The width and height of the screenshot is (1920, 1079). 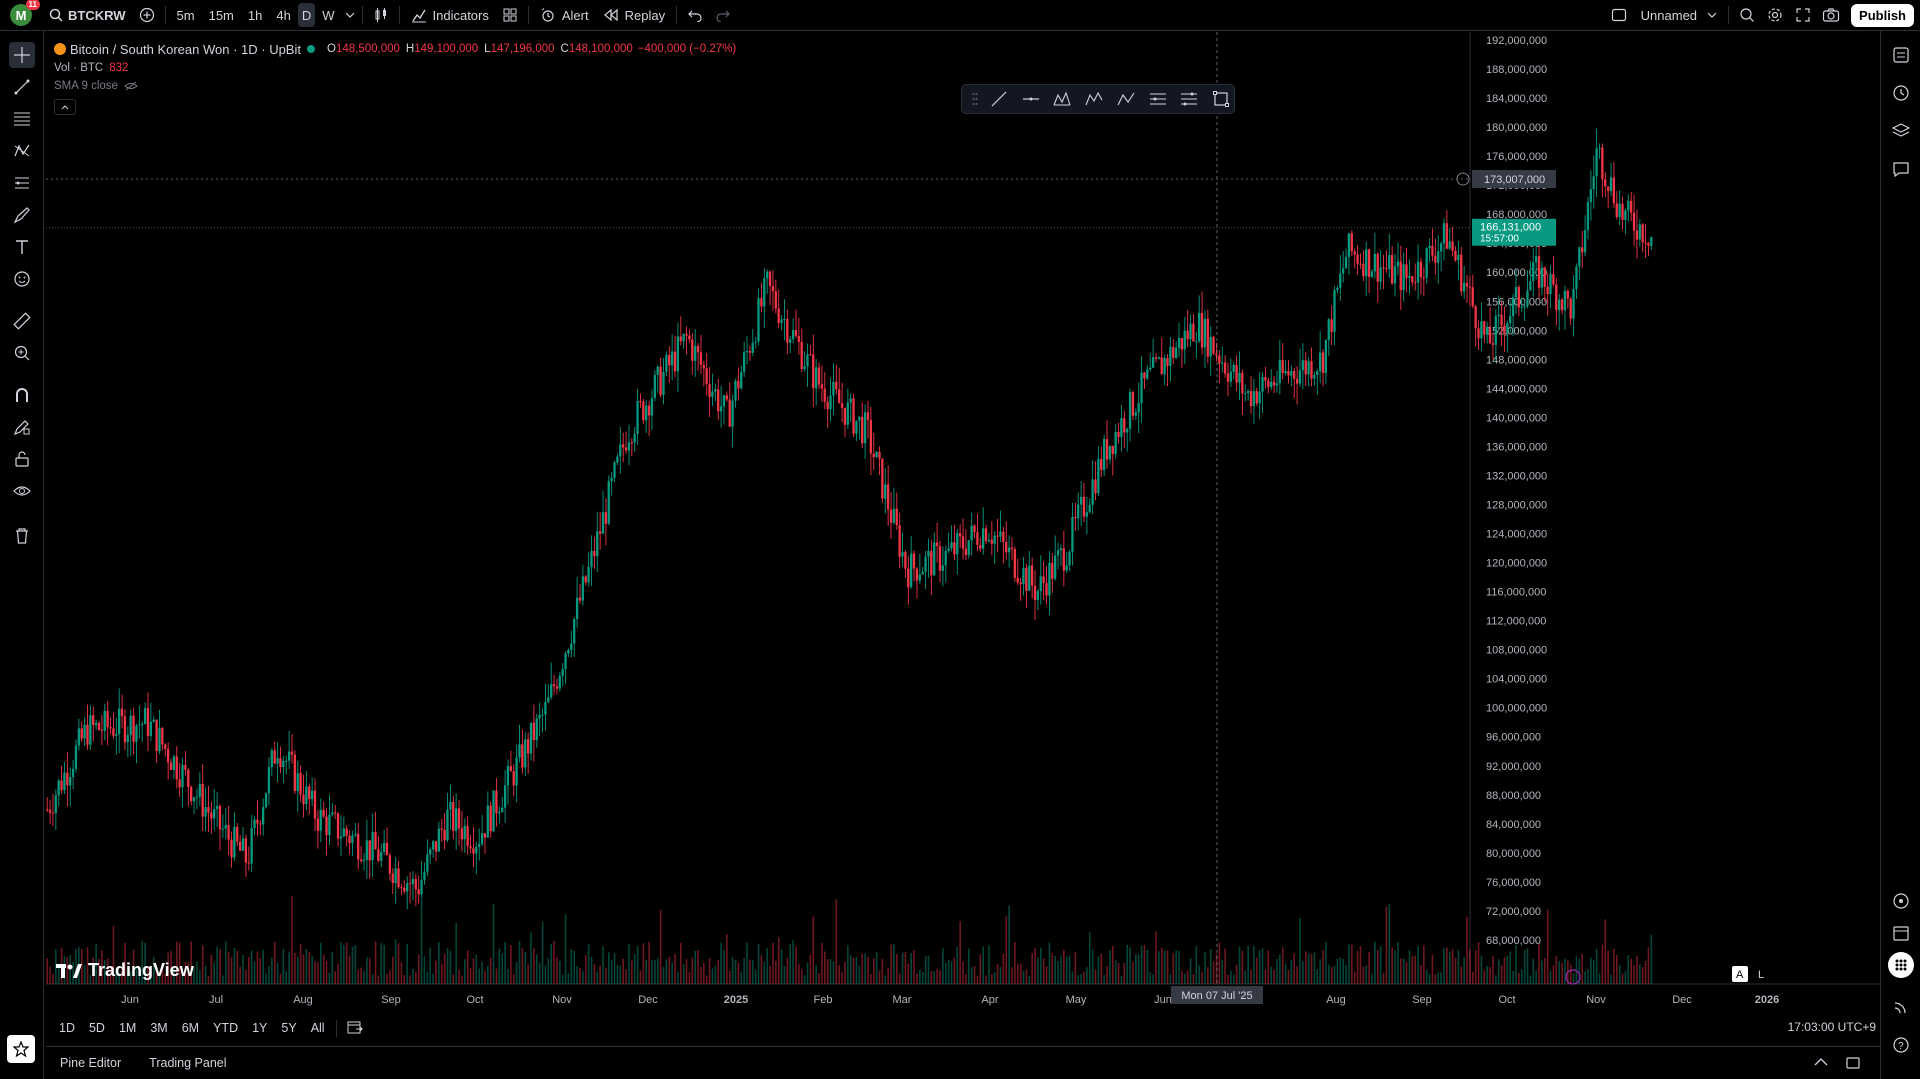 I want to click on float-abc-button, so click(x=1126, y=99).